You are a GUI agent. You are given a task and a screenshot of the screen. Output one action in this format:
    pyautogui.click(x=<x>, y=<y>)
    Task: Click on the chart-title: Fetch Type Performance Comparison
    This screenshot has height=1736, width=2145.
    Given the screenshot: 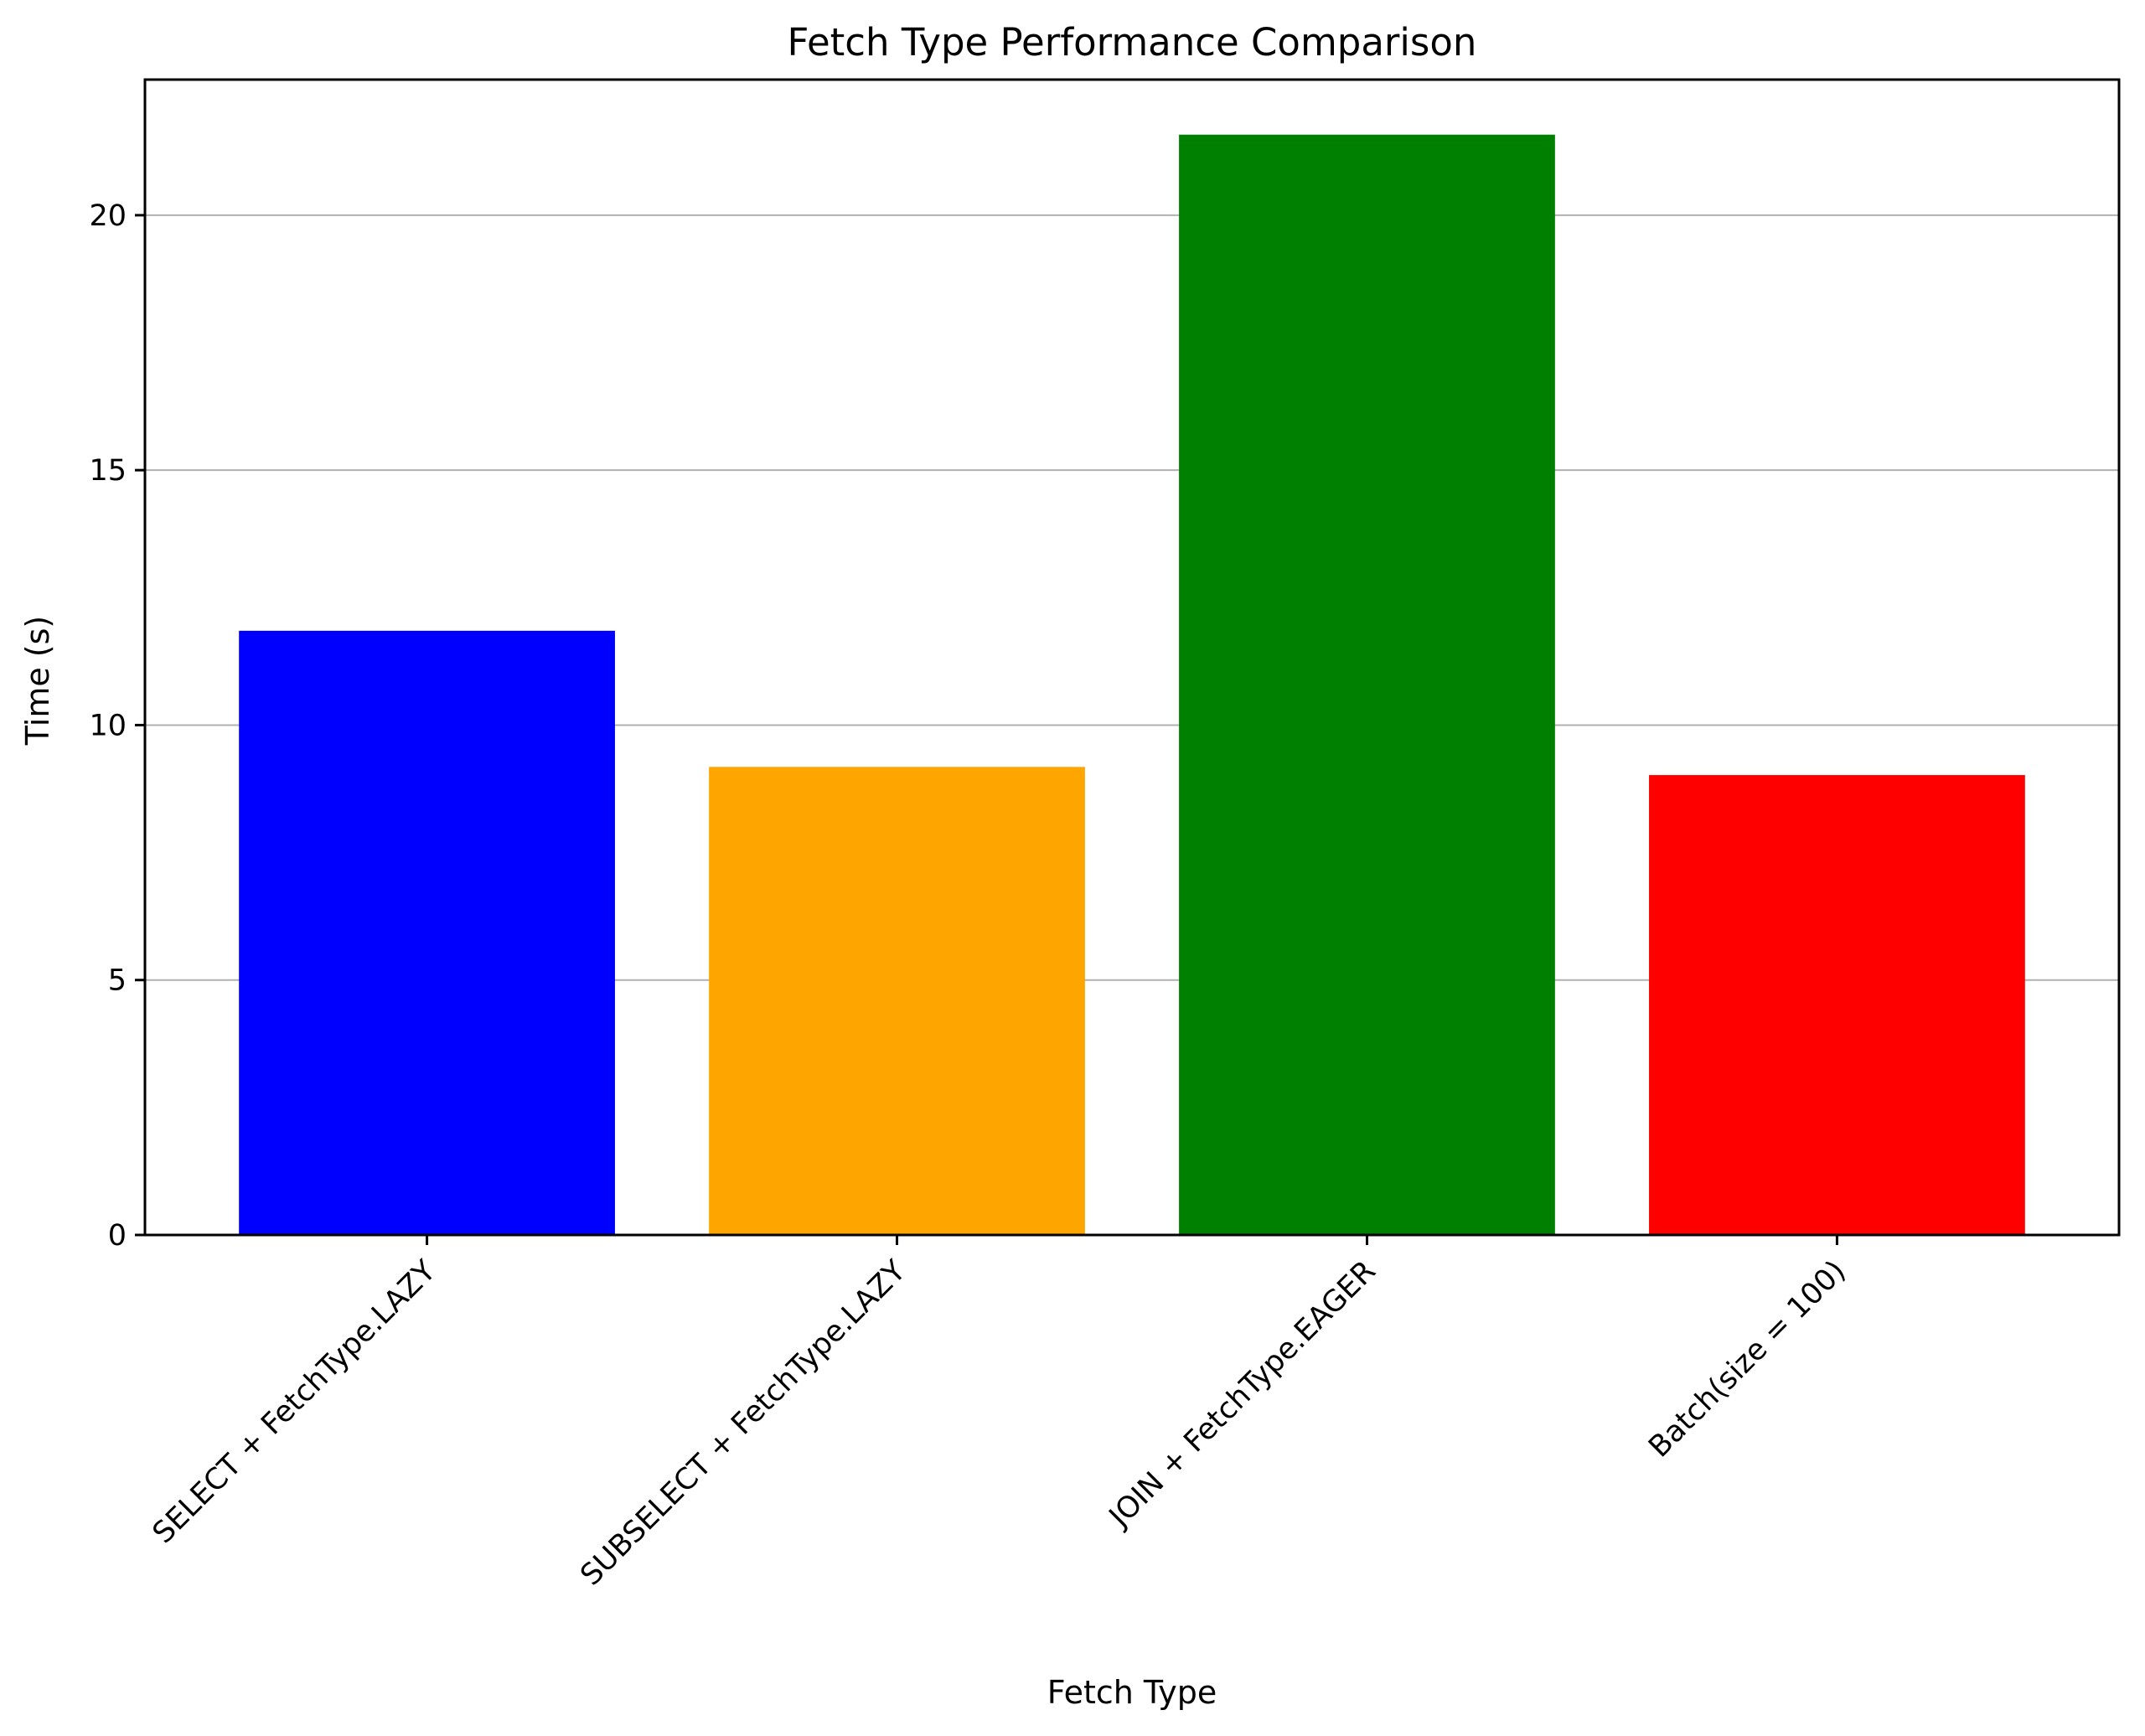 What is the action you would take?
    pyautogui.click(x=1132, y=42)
    